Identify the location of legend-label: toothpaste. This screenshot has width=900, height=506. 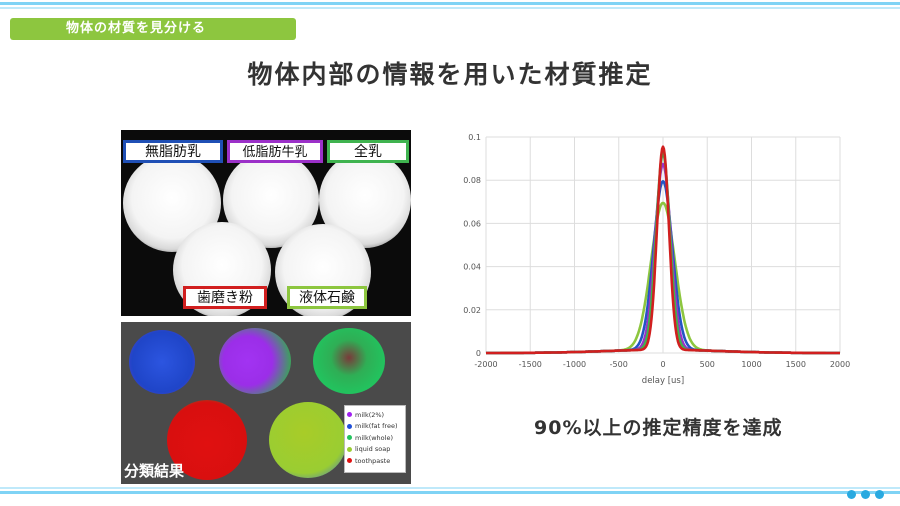
(373, 460).